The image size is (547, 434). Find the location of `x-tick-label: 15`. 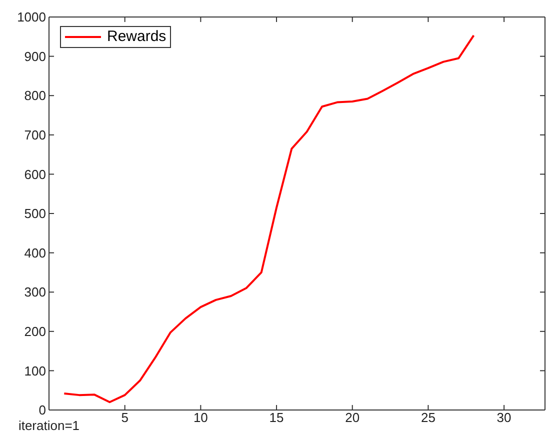

x-tick-label: 15 is located at coordinates (276, 418).